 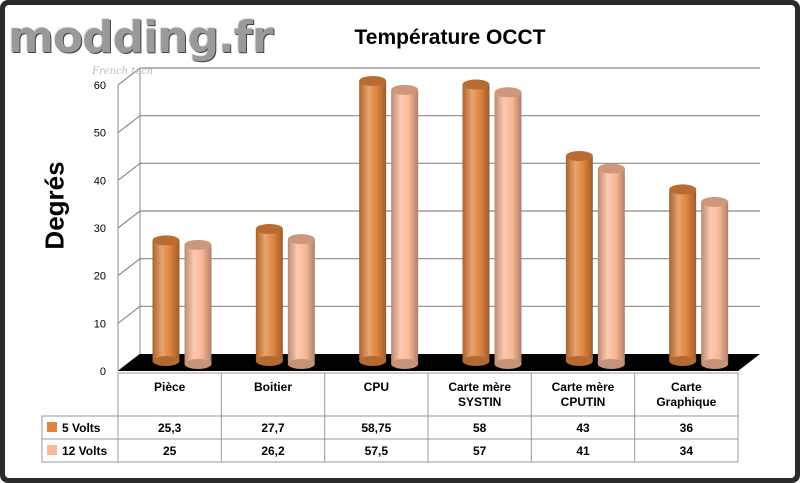 What do you see at coordinates (273, 387) in the screenshot?
I see `category-label: Boitier` at bounding box center [273, 387].